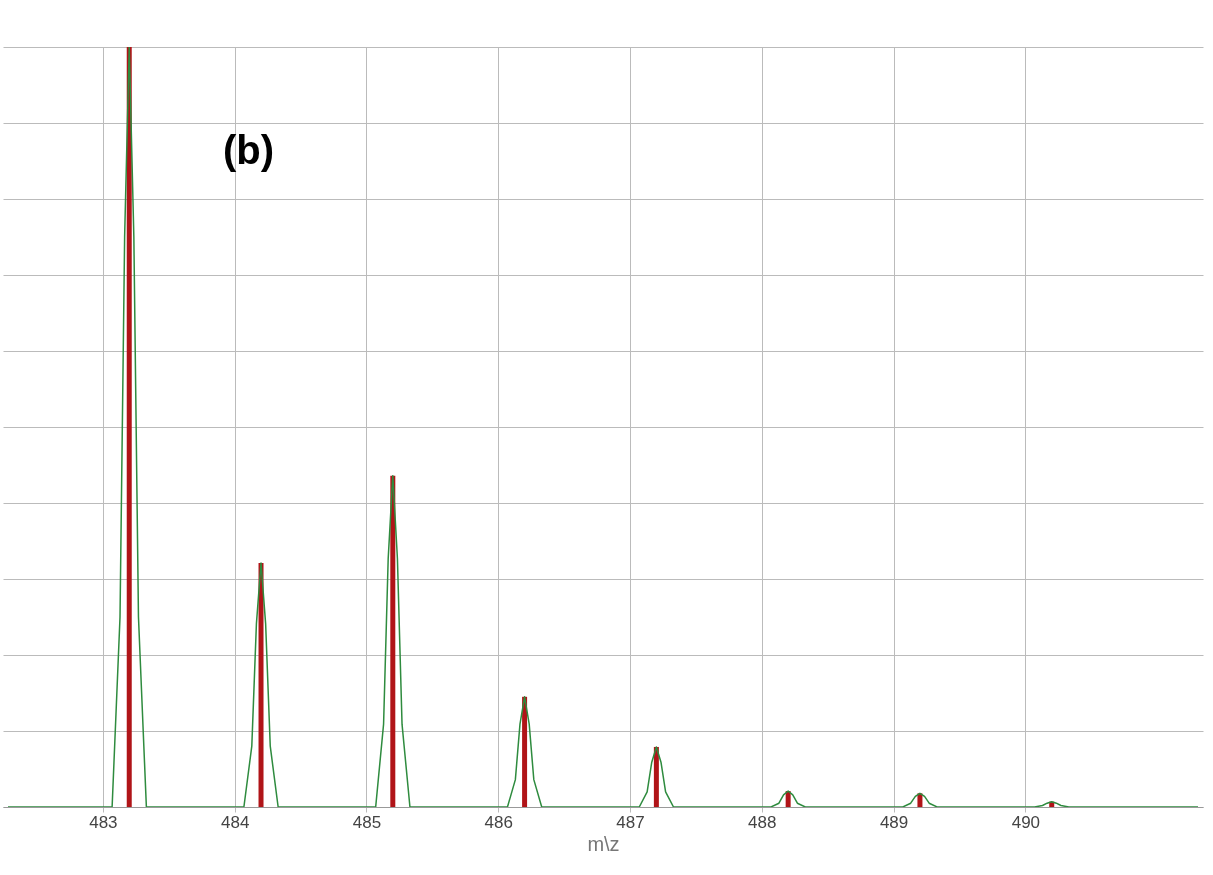 This screenshot has height=875, width=1213. I want to click on x-tick-label: 488, so click(762, 822).